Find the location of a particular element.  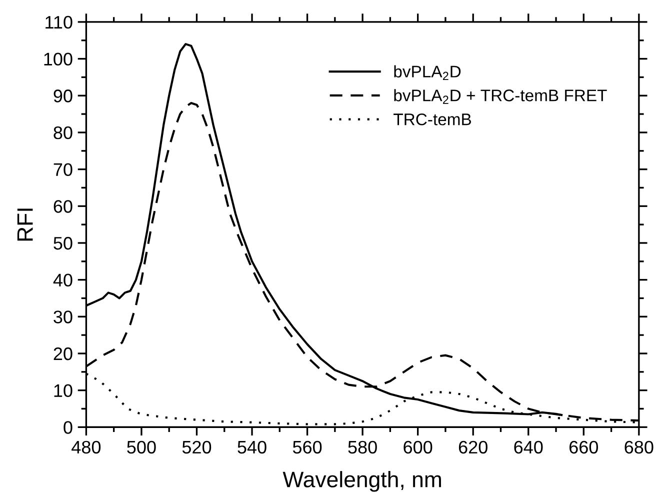

y-tick-label: 50 is located at coordinates (63, 243).